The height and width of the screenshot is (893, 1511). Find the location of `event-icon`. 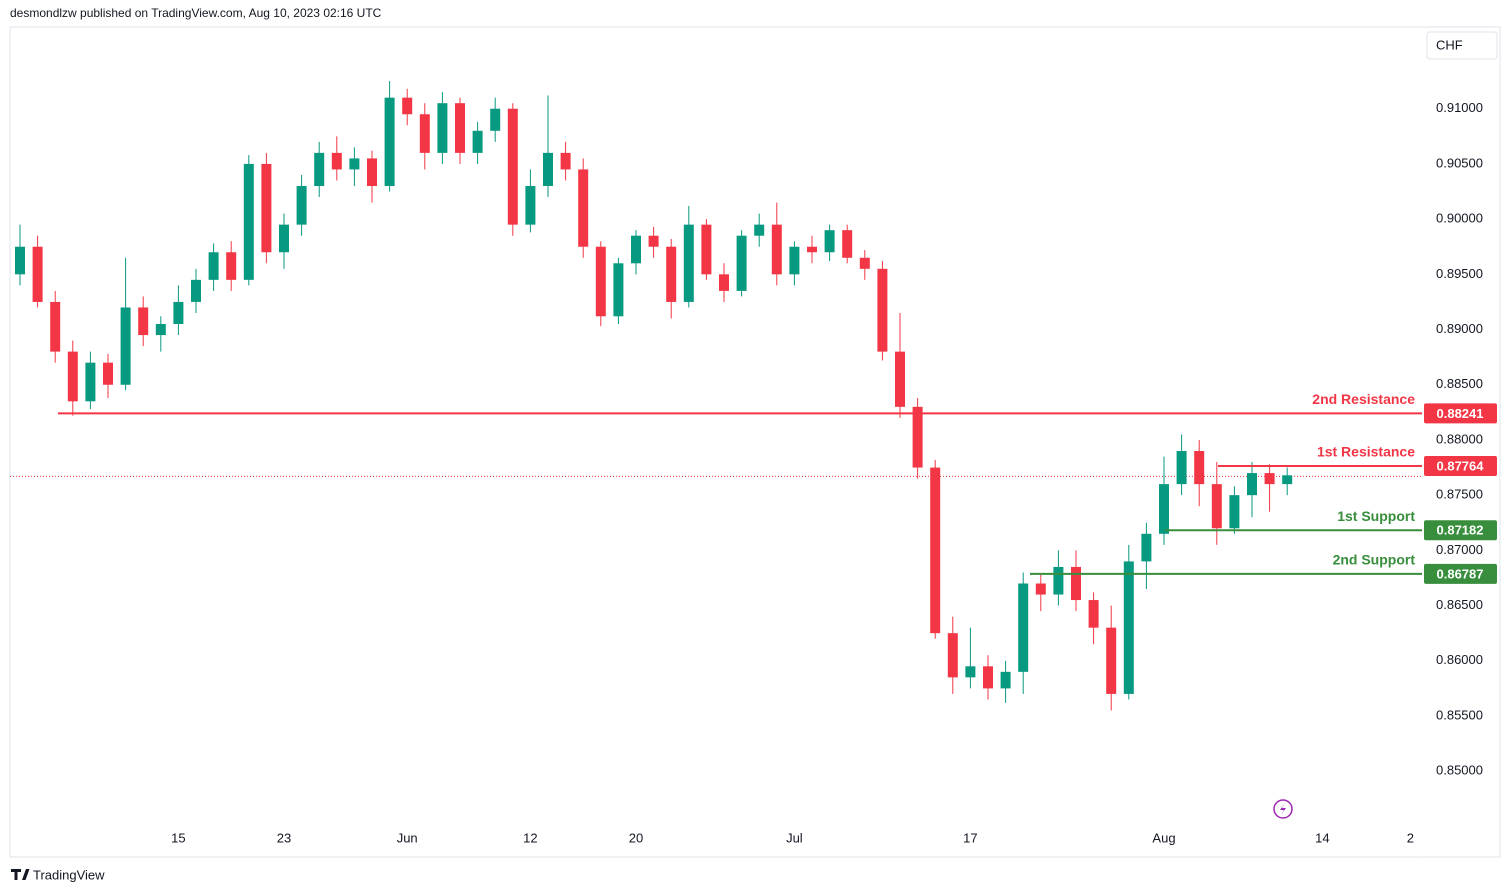

event-icon is located at coordinates (1283, 809).